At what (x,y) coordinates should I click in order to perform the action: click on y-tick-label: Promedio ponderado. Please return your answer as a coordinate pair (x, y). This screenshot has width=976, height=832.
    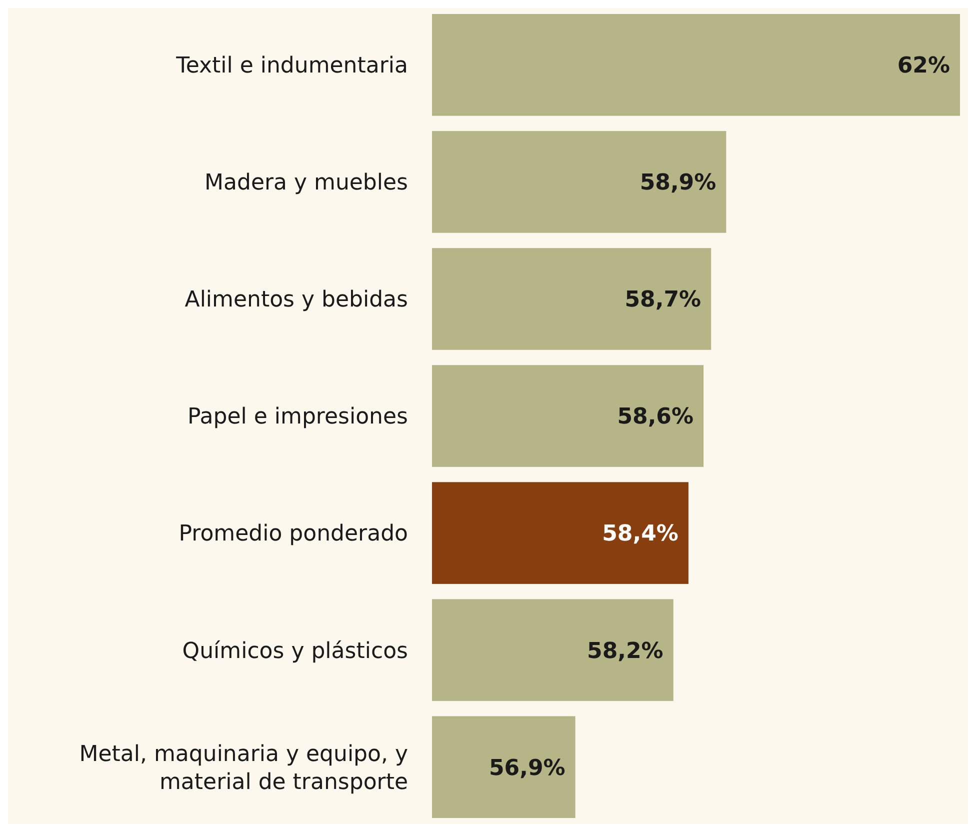
    Looking at the image, I should click on (293, 534).